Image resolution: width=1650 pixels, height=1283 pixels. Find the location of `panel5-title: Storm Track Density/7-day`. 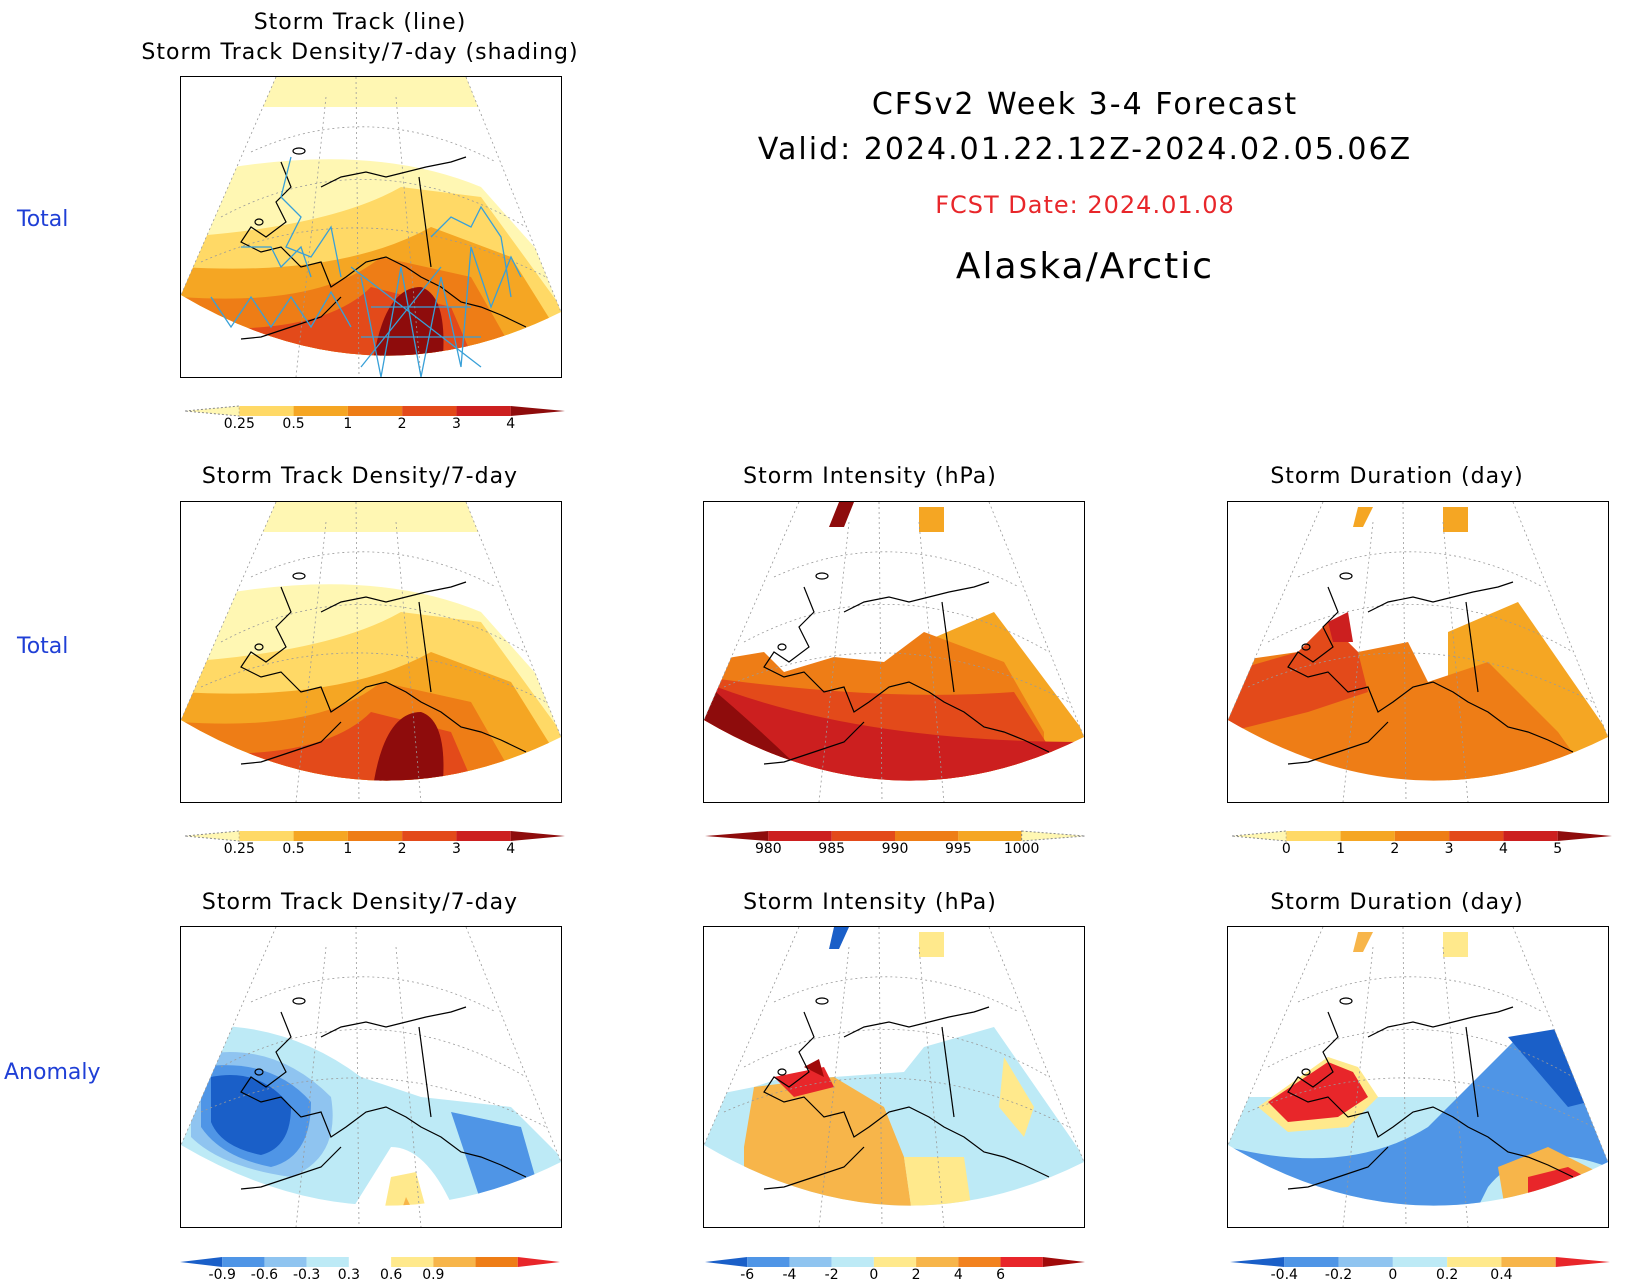

panel5-title: Storm Track Density/7-day is located at coordinates (360, 902).